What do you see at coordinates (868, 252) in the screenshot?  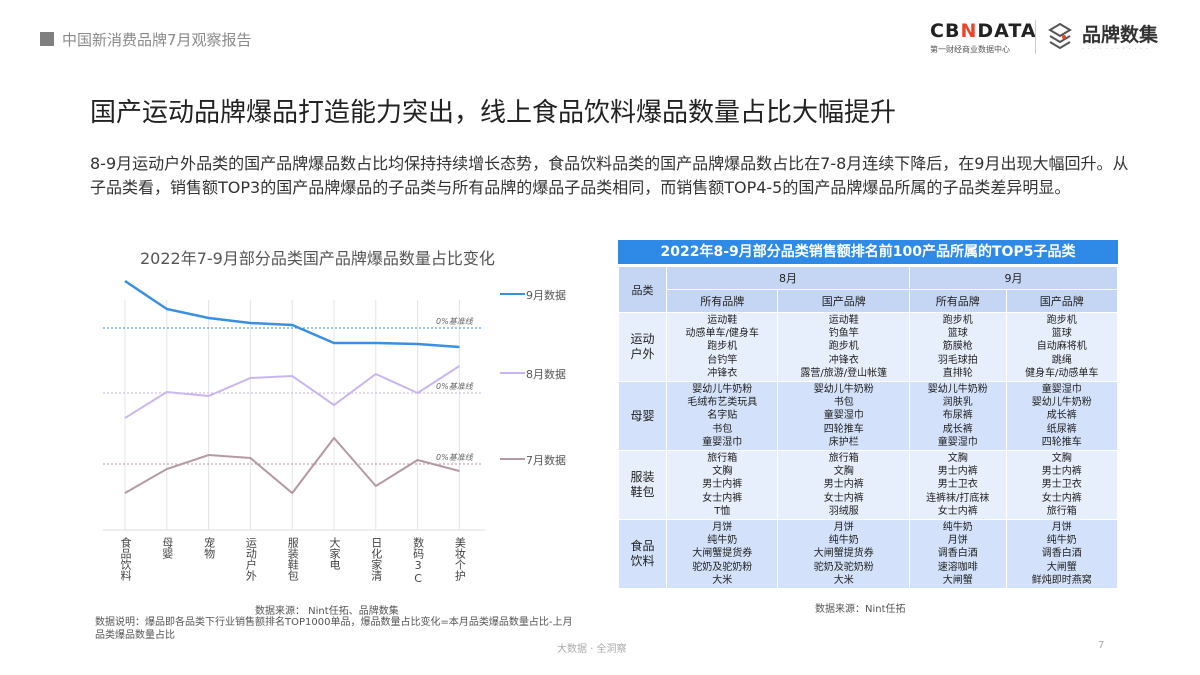 I see `table-title: 2022年8-9月部分品类销售额排名前100产品所属的TOP5子品类` at bounding box center [868, 252].